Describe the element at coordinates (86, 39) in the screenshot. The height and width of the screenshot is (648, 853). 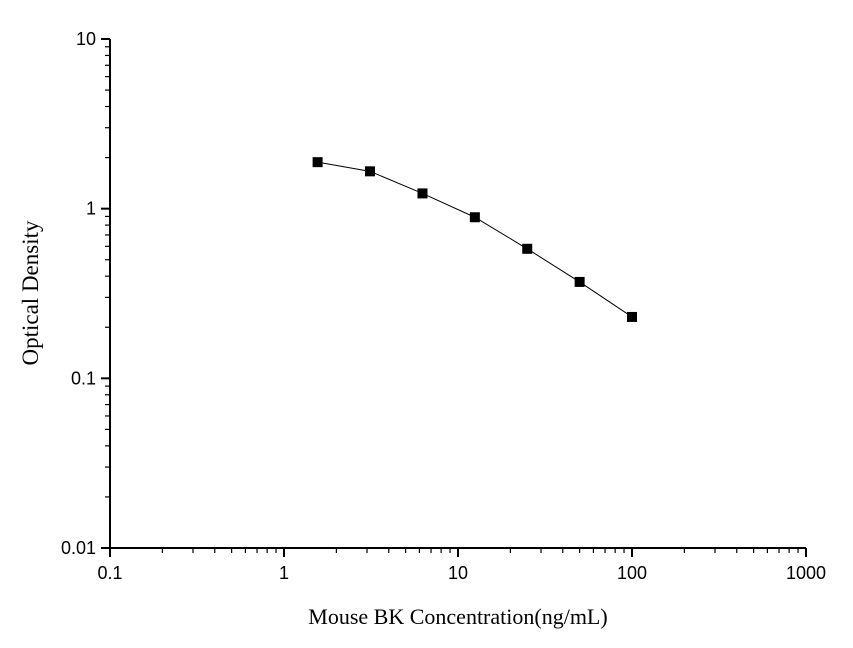
I see `y-tick-label: 10` at that location.